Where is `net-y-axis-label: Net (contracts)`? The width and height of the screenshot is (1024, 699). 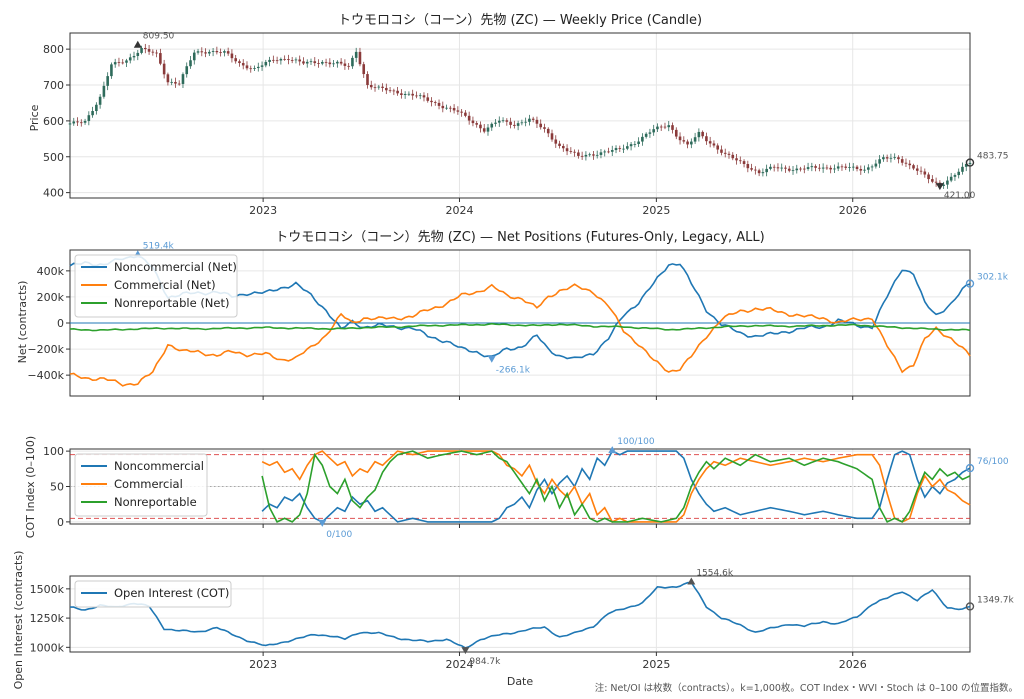
net-y-axis-label: Net (contracts) is located at coordinates (22, 322).